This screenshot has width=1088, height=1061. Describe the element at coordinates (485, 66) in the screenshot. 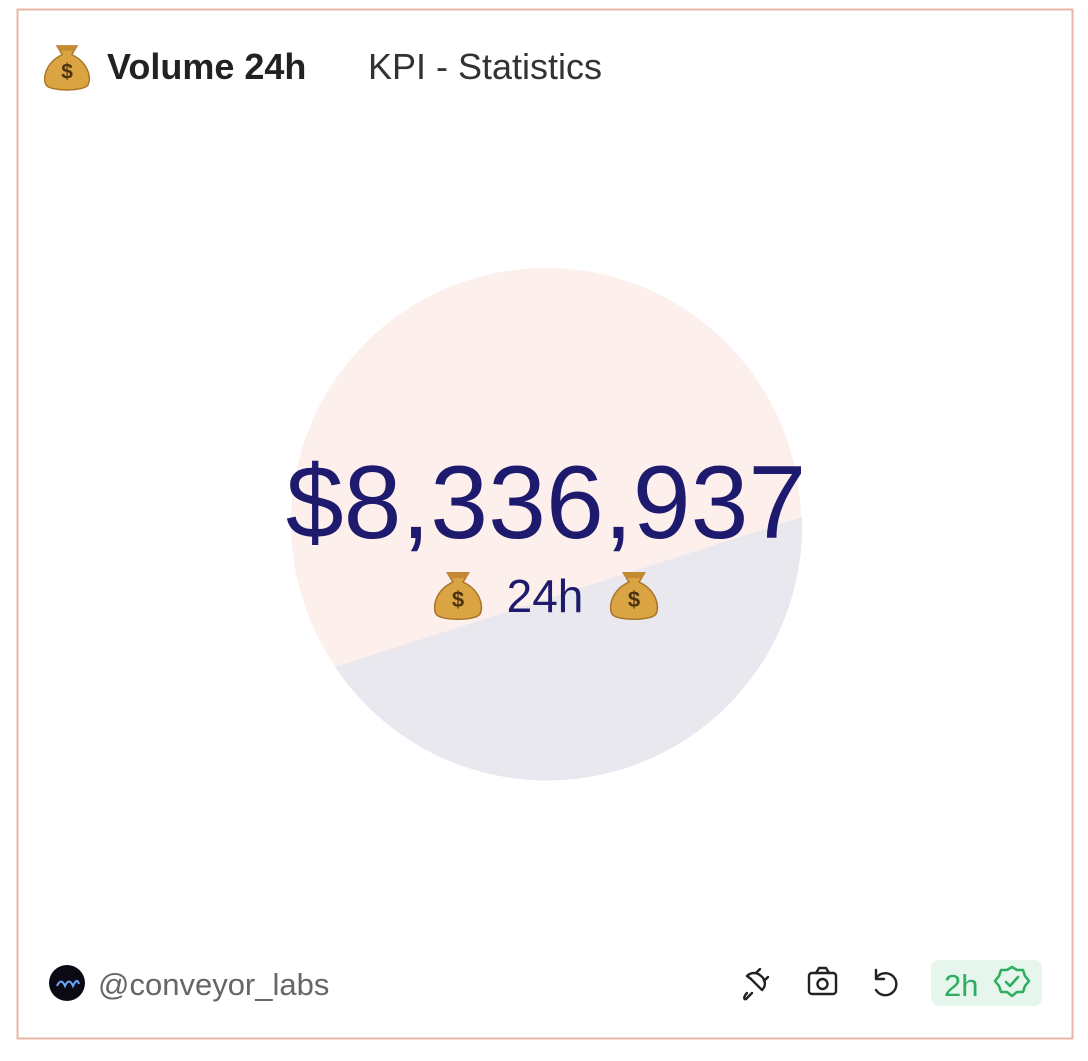

I see `widget-subtitle: KPI - Statistics` at that location.